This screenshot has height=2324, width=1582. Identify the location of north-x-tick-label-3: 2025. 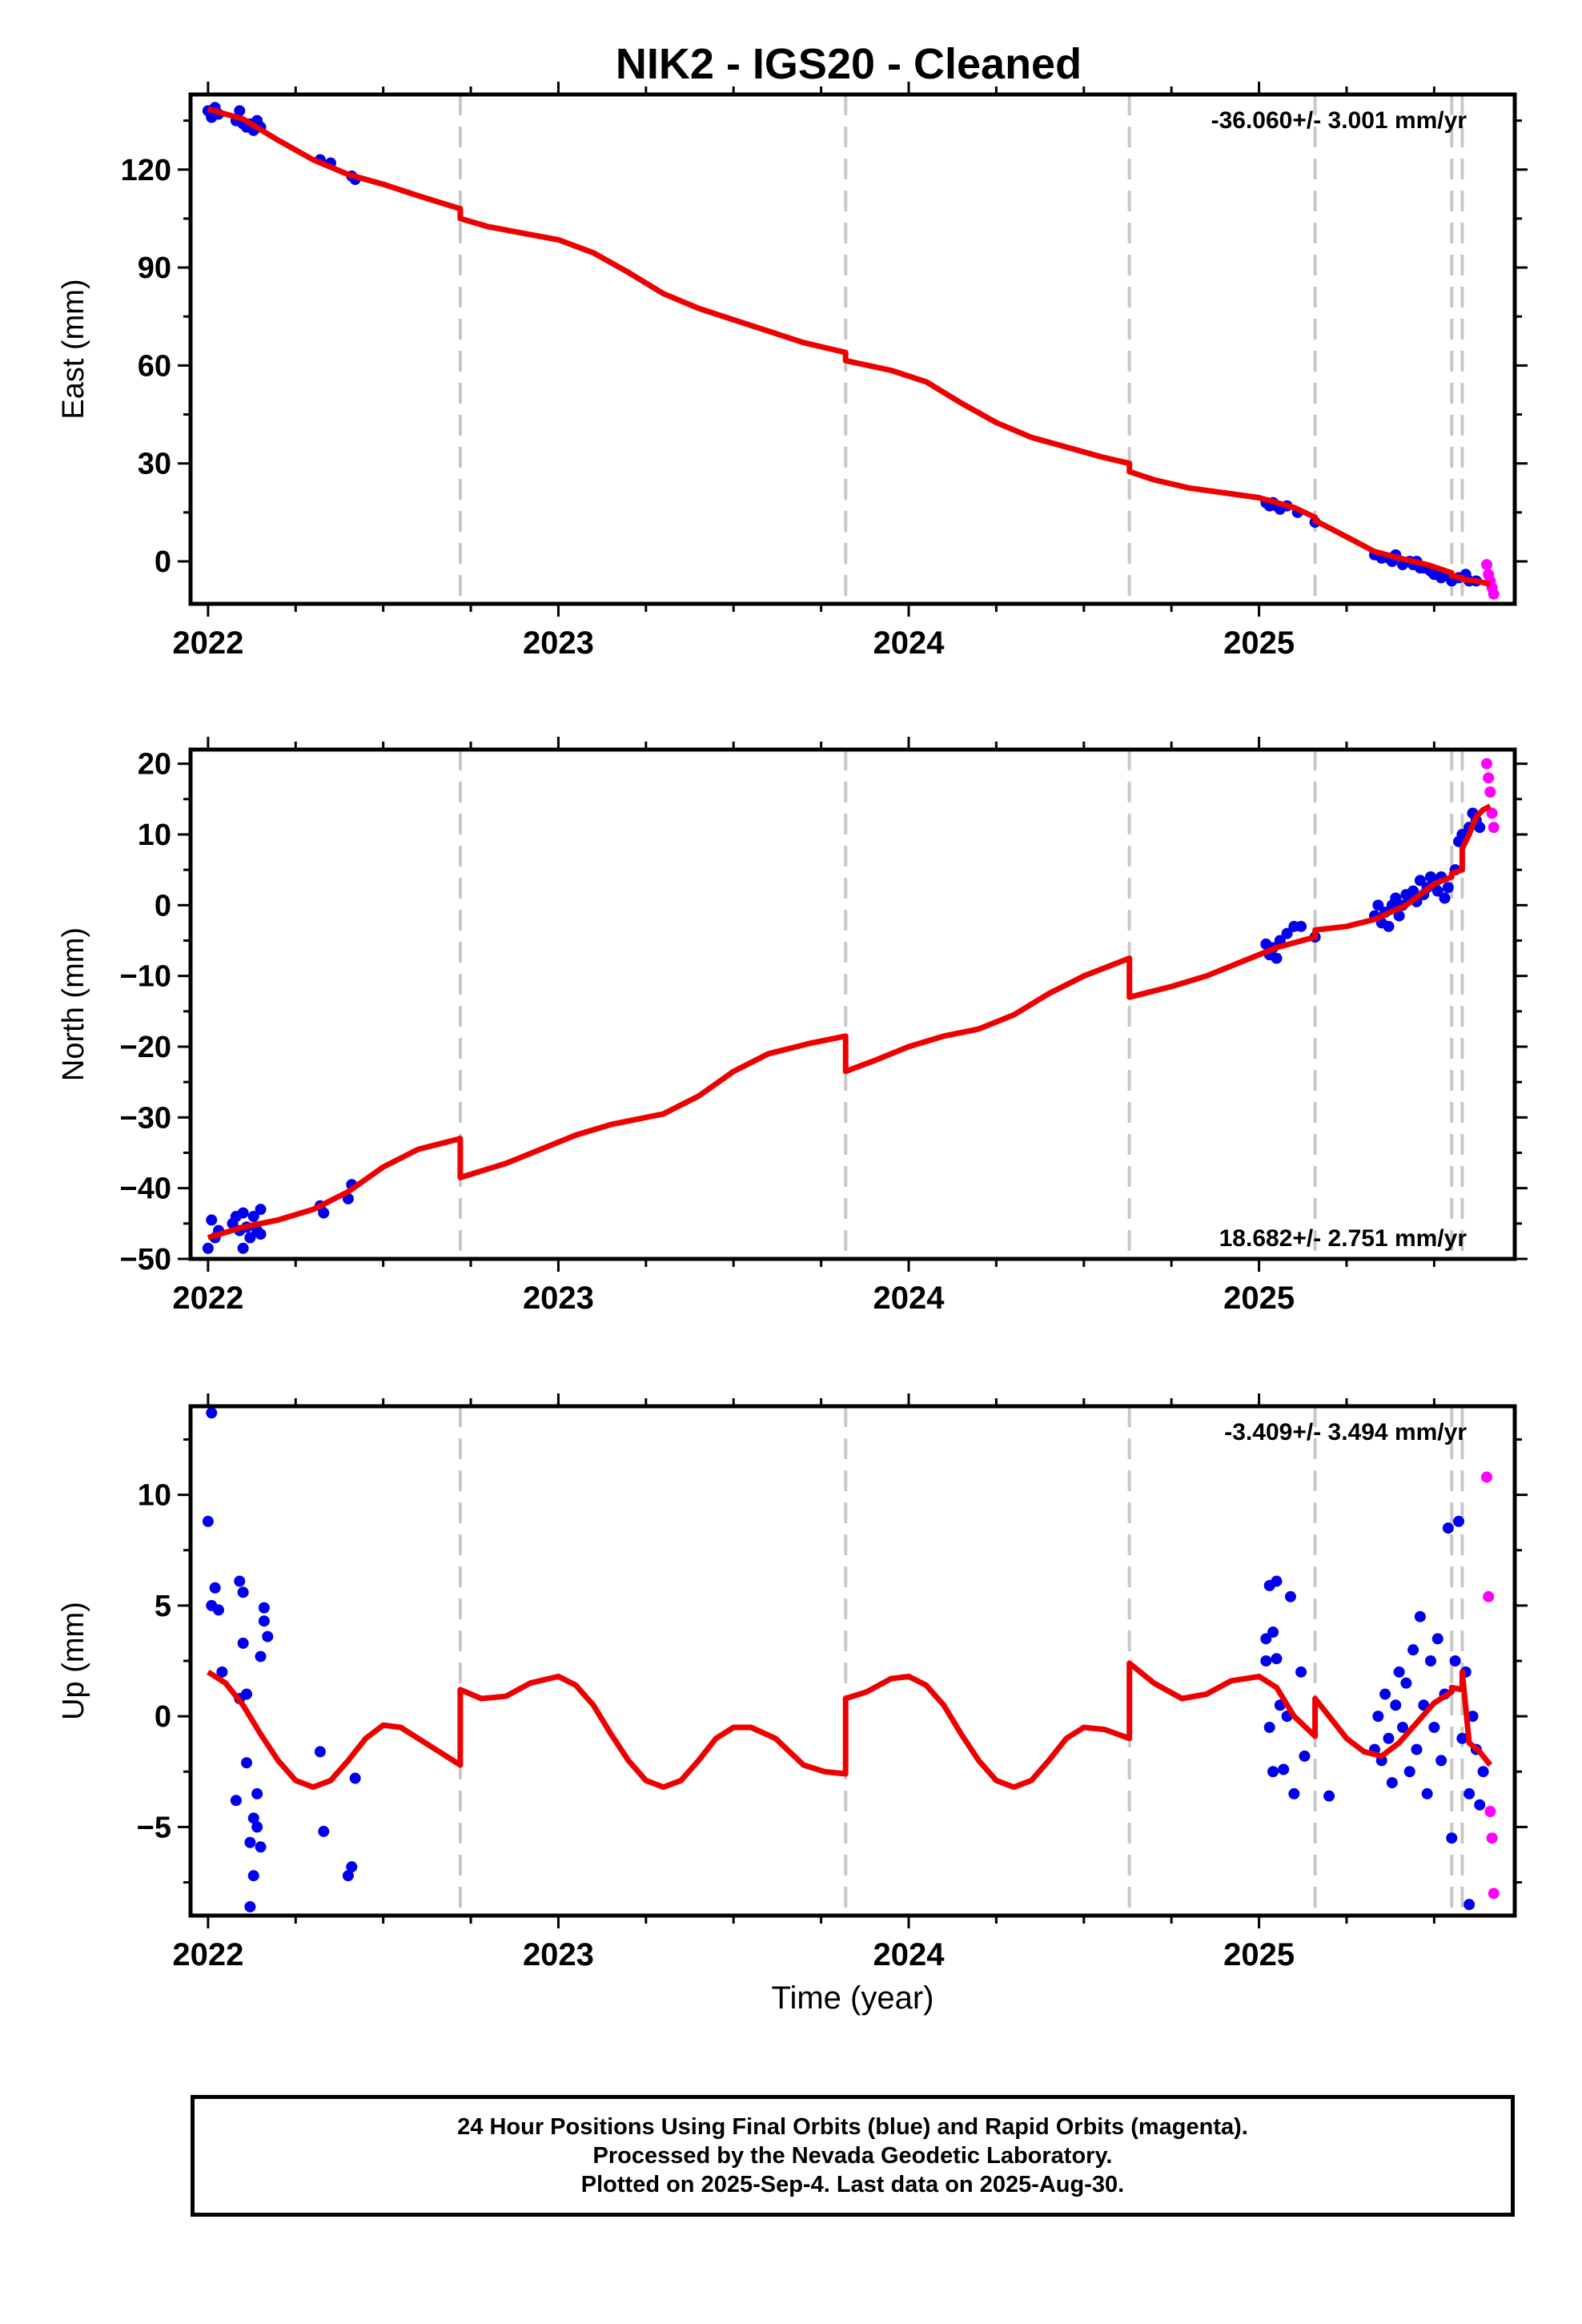
(1259, 1298).